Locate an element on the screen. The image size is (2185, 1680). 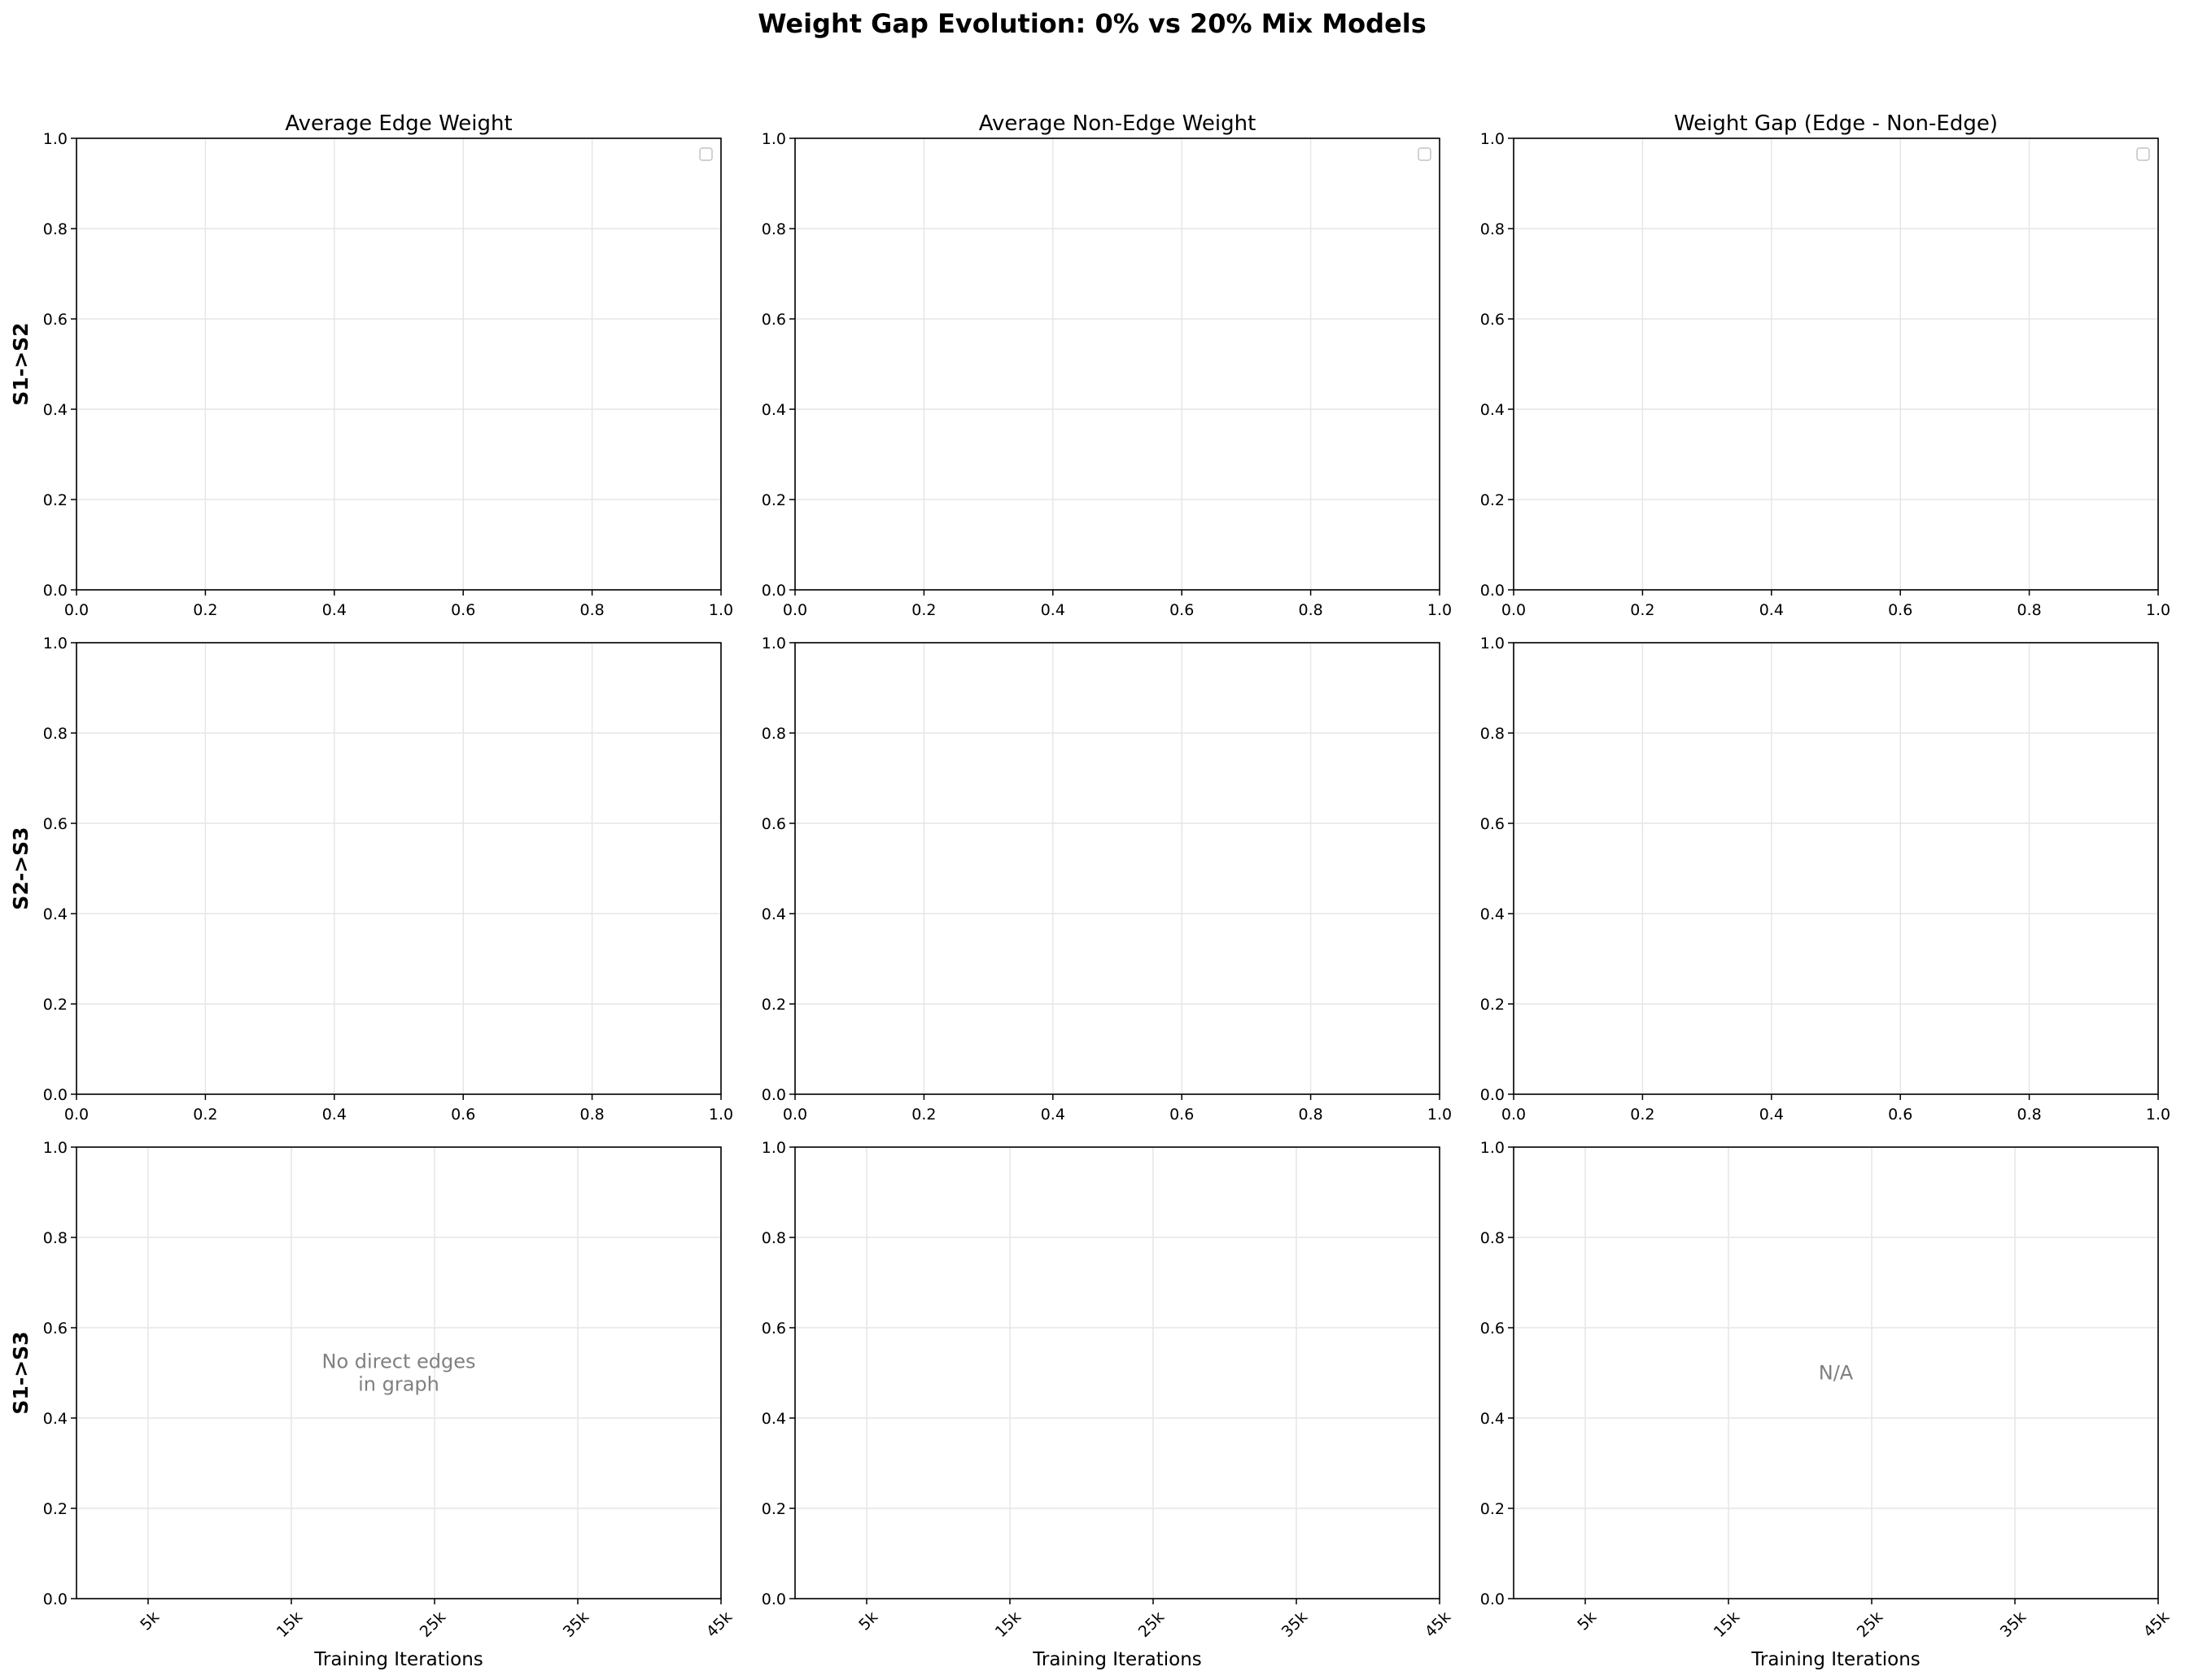
subplot-r1c1: 0.0 0.2 0.4 0.6 0.8 1.0 0.0 0.2 0.4 0.6 0.8 1.0 is located at coordinates (1107, 880).